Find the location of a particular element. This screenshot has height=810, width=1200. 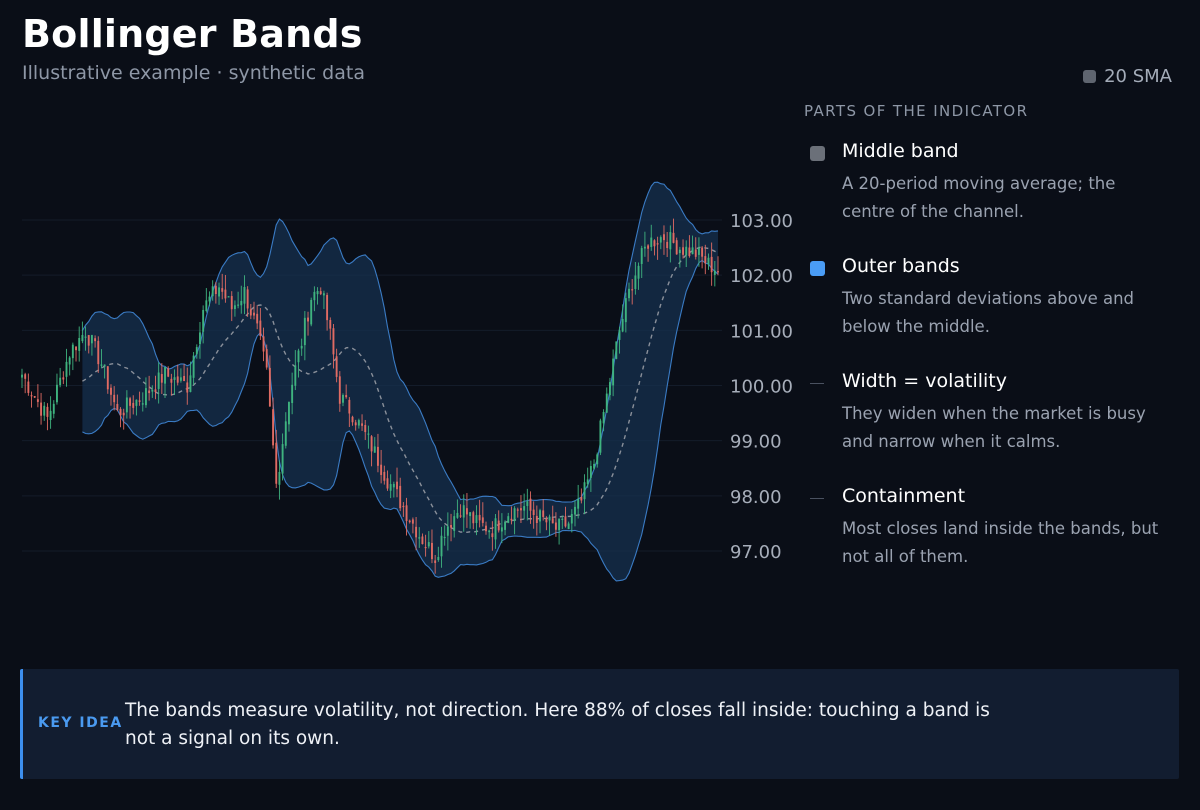

outer-bands-marker is located at coordinates (817, 268).